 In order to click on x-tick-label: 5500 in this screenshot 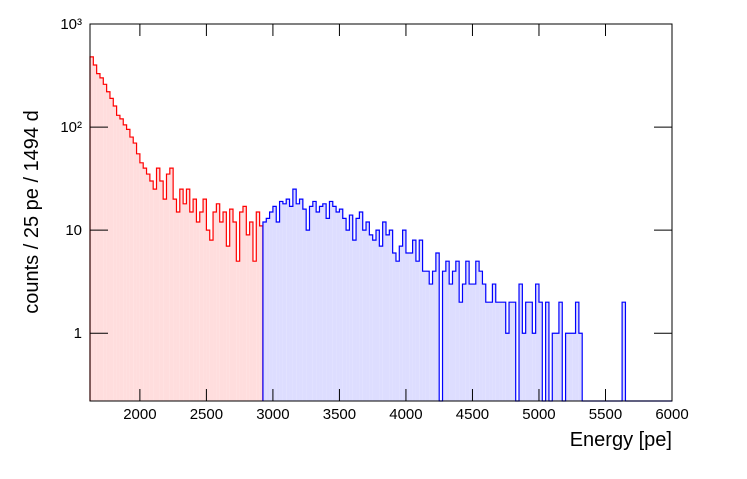, I will do `click(605, 414)`.